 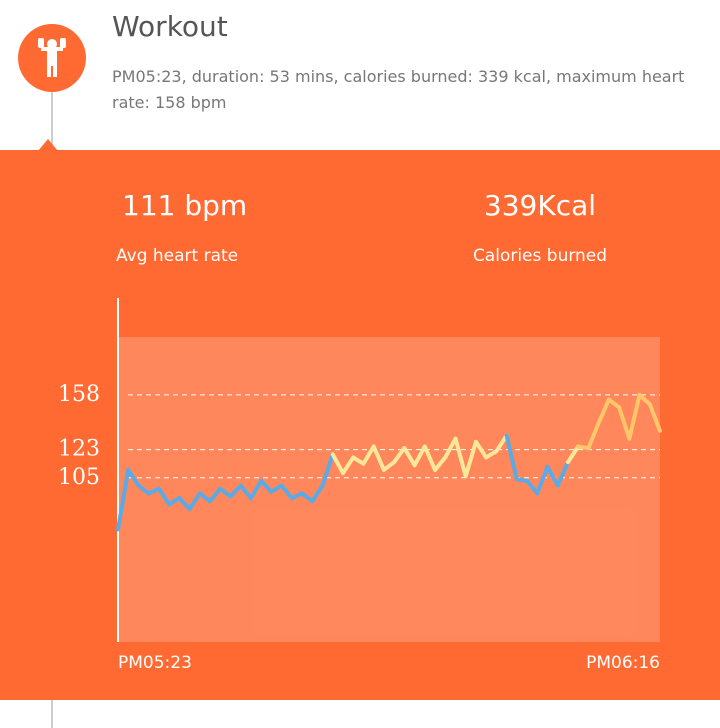 What do you see at coordinates (170, 26) in the screenshot?
I see `title: Workout` at bounding box center [170, 26].